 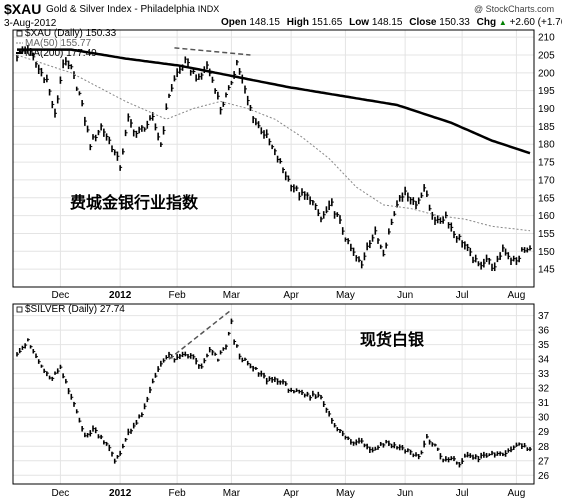 What do you see at coordinates (71, 33) in the screenshot?
I see `legend-entry: $XAU (Daily) 150.33` at bounding box center [71, 33].